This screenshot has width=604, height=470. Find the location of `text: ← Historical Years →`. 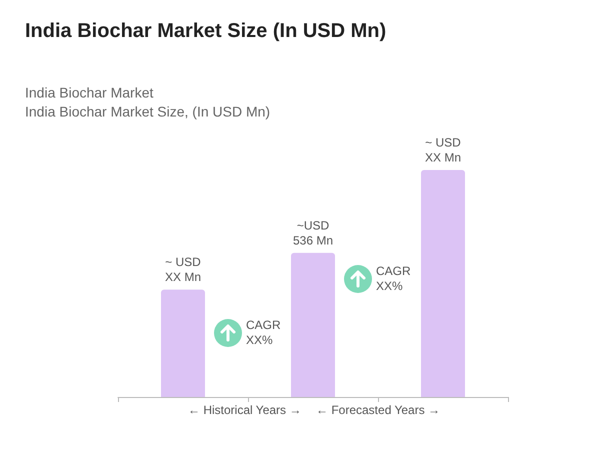

text: ← Historical Years → is located at coordinates (245, 410).